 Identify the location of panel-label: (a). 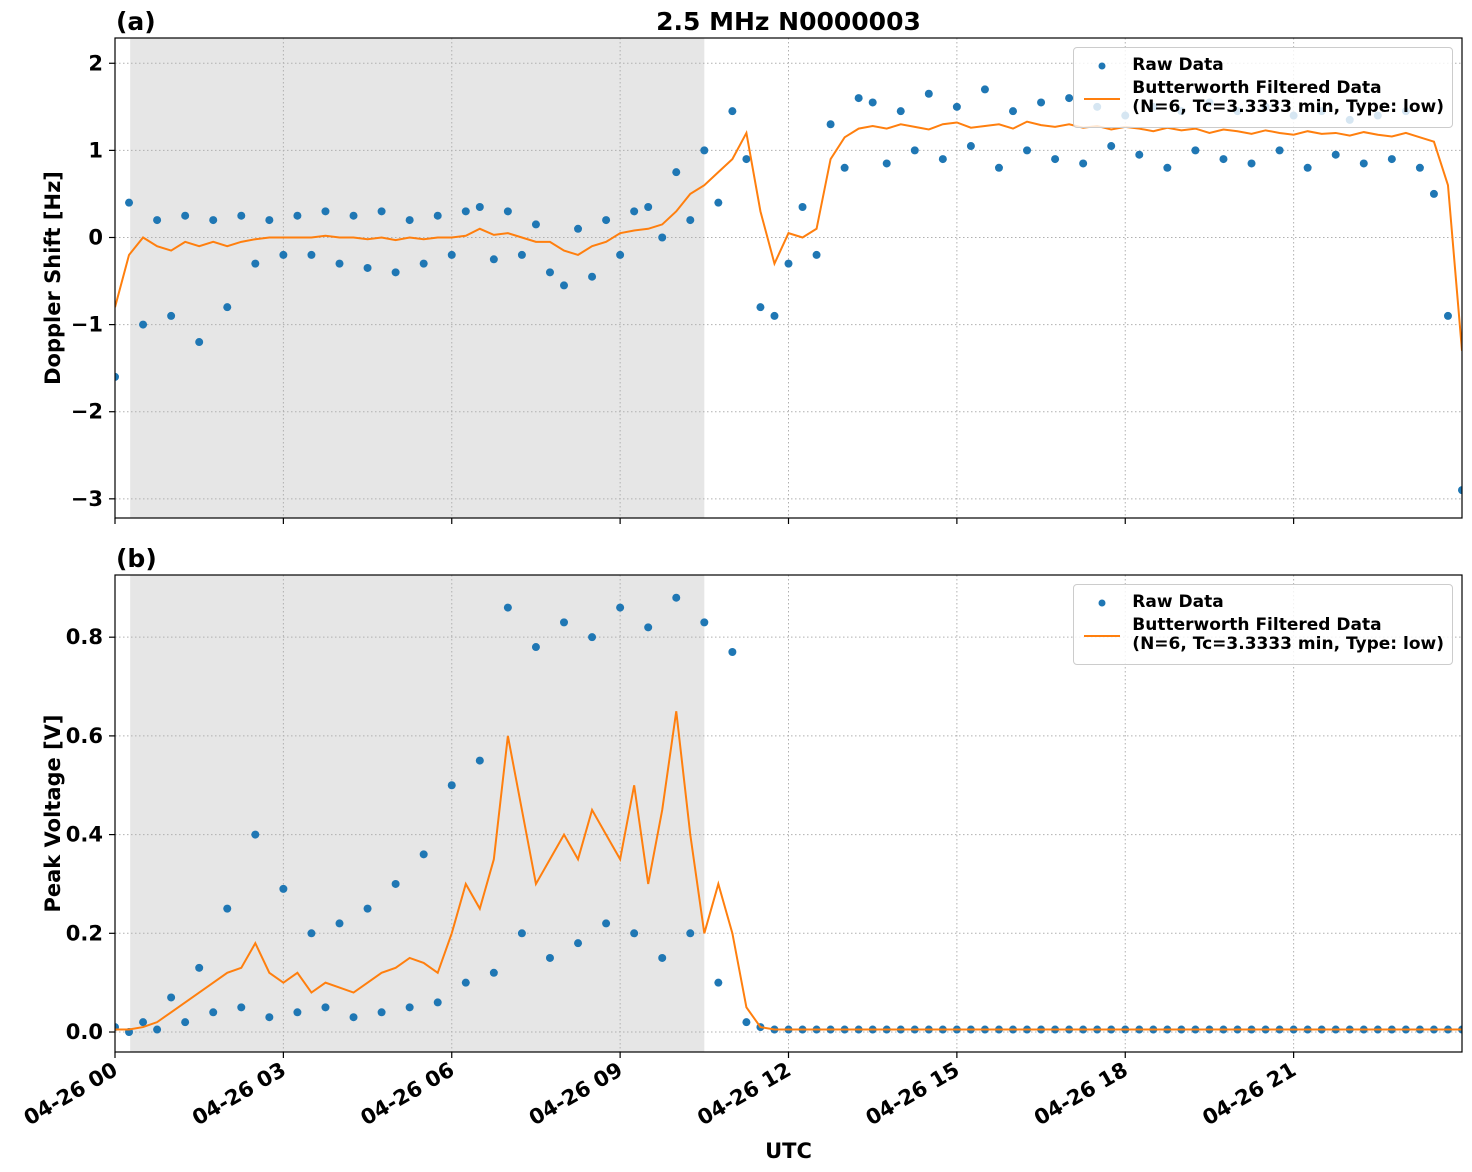
(136, 21).